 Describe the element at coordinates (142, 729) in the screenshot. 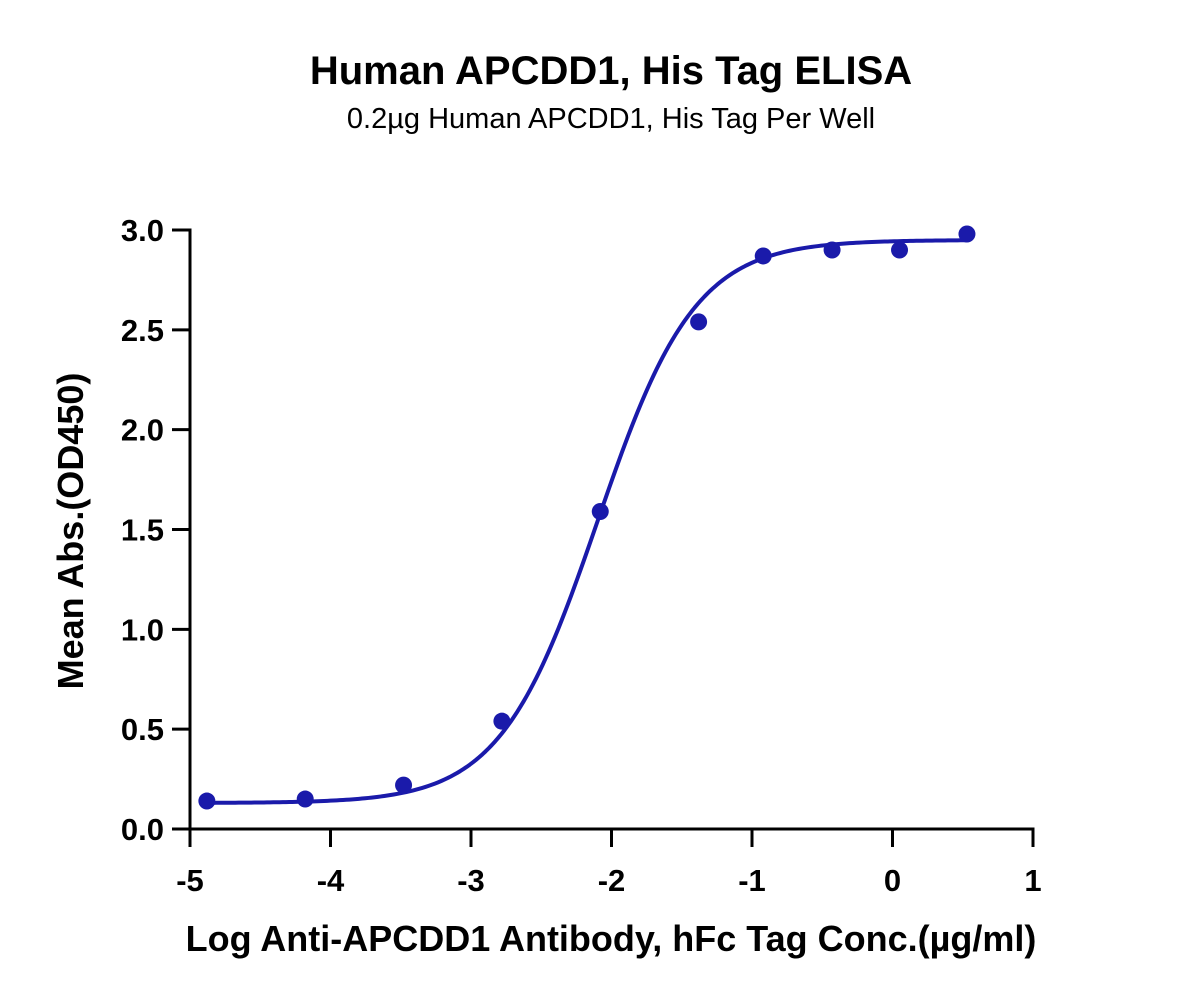

I see `y-tick-label: 0.5` at that location.